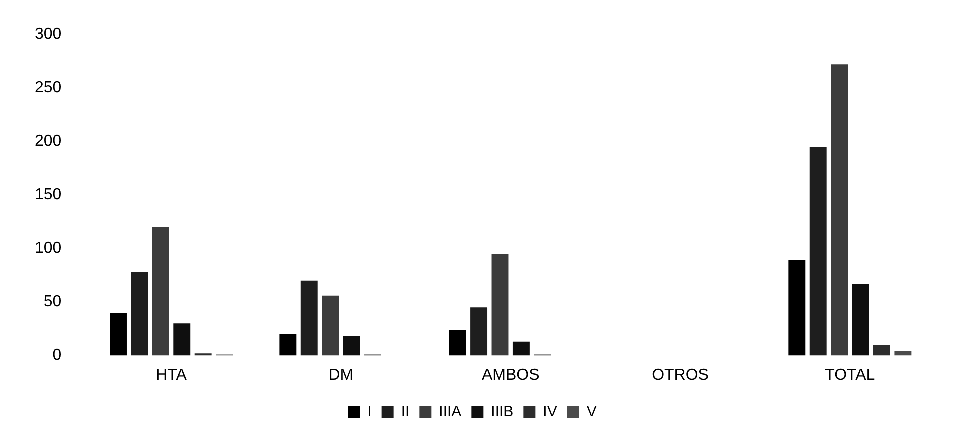 The height and width of the screenshot is (435, 955). I want to click on legend-label: IIIB, so click(502, 412).